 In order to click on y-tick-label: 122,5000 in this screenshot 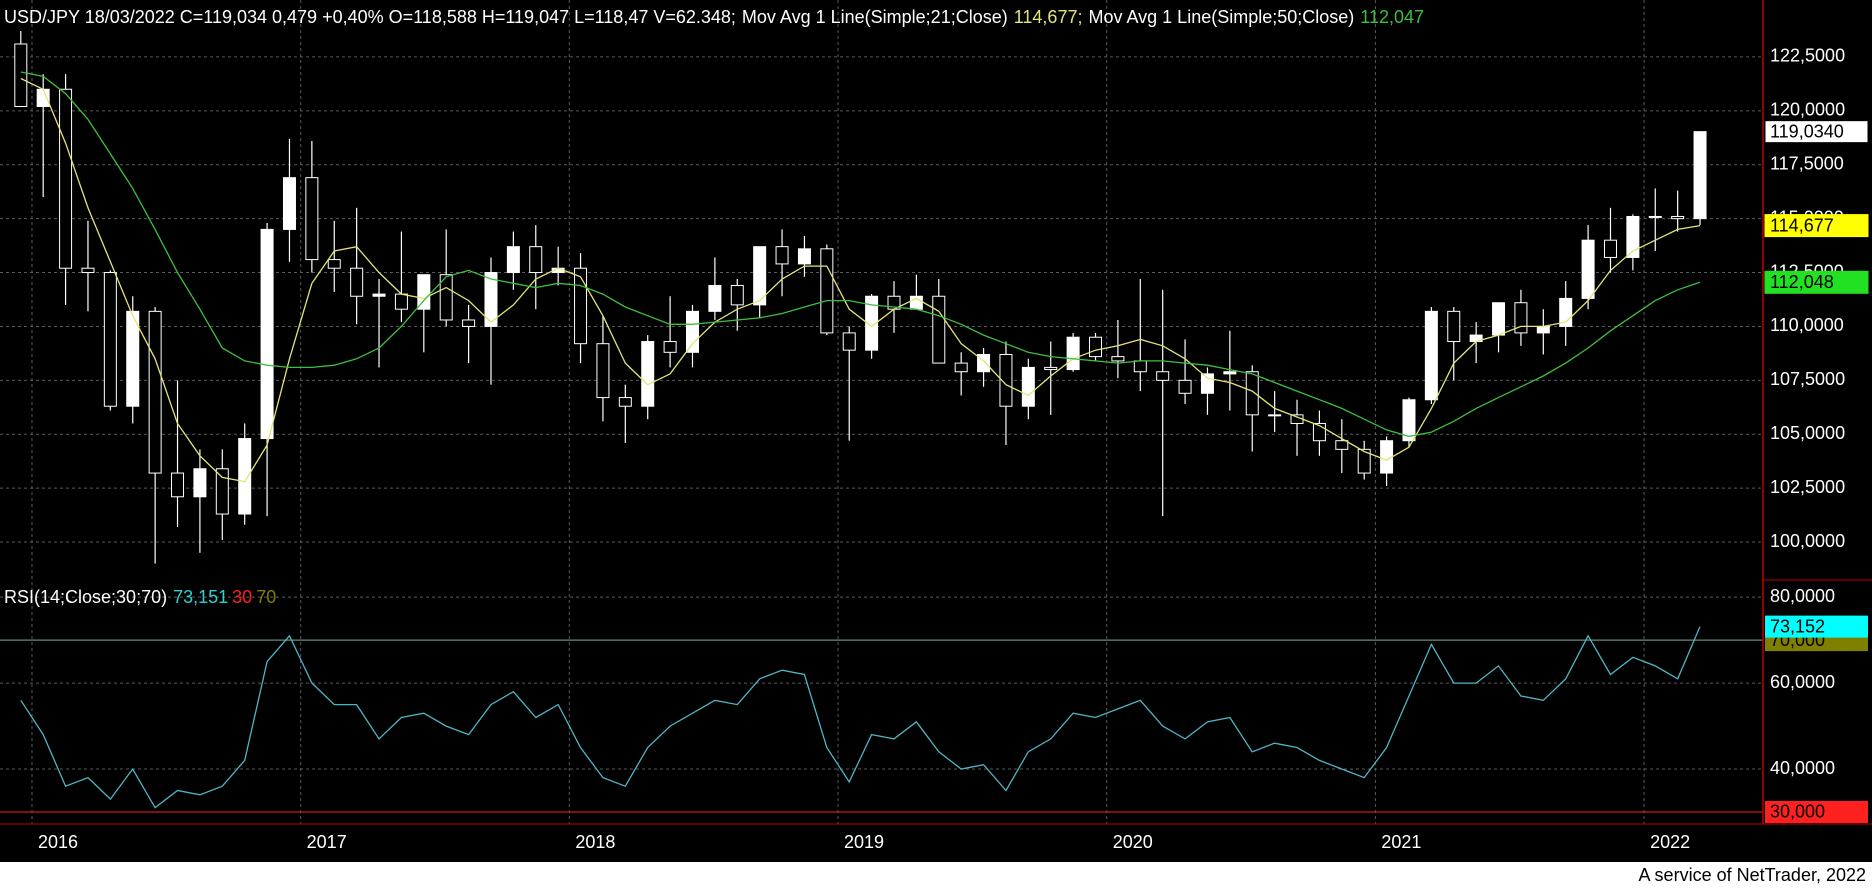, I will do `click(1807, 56)`.